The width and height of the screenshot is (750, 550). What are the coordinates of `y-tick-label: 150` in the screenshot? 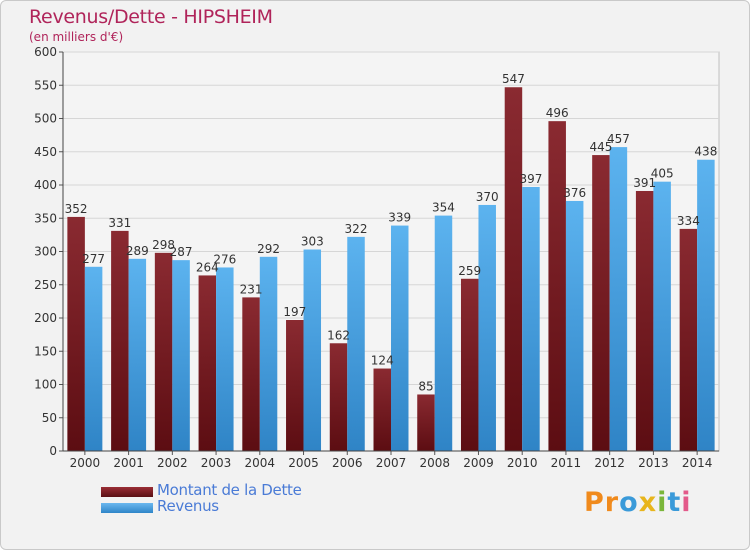 It's located at (45, 351).